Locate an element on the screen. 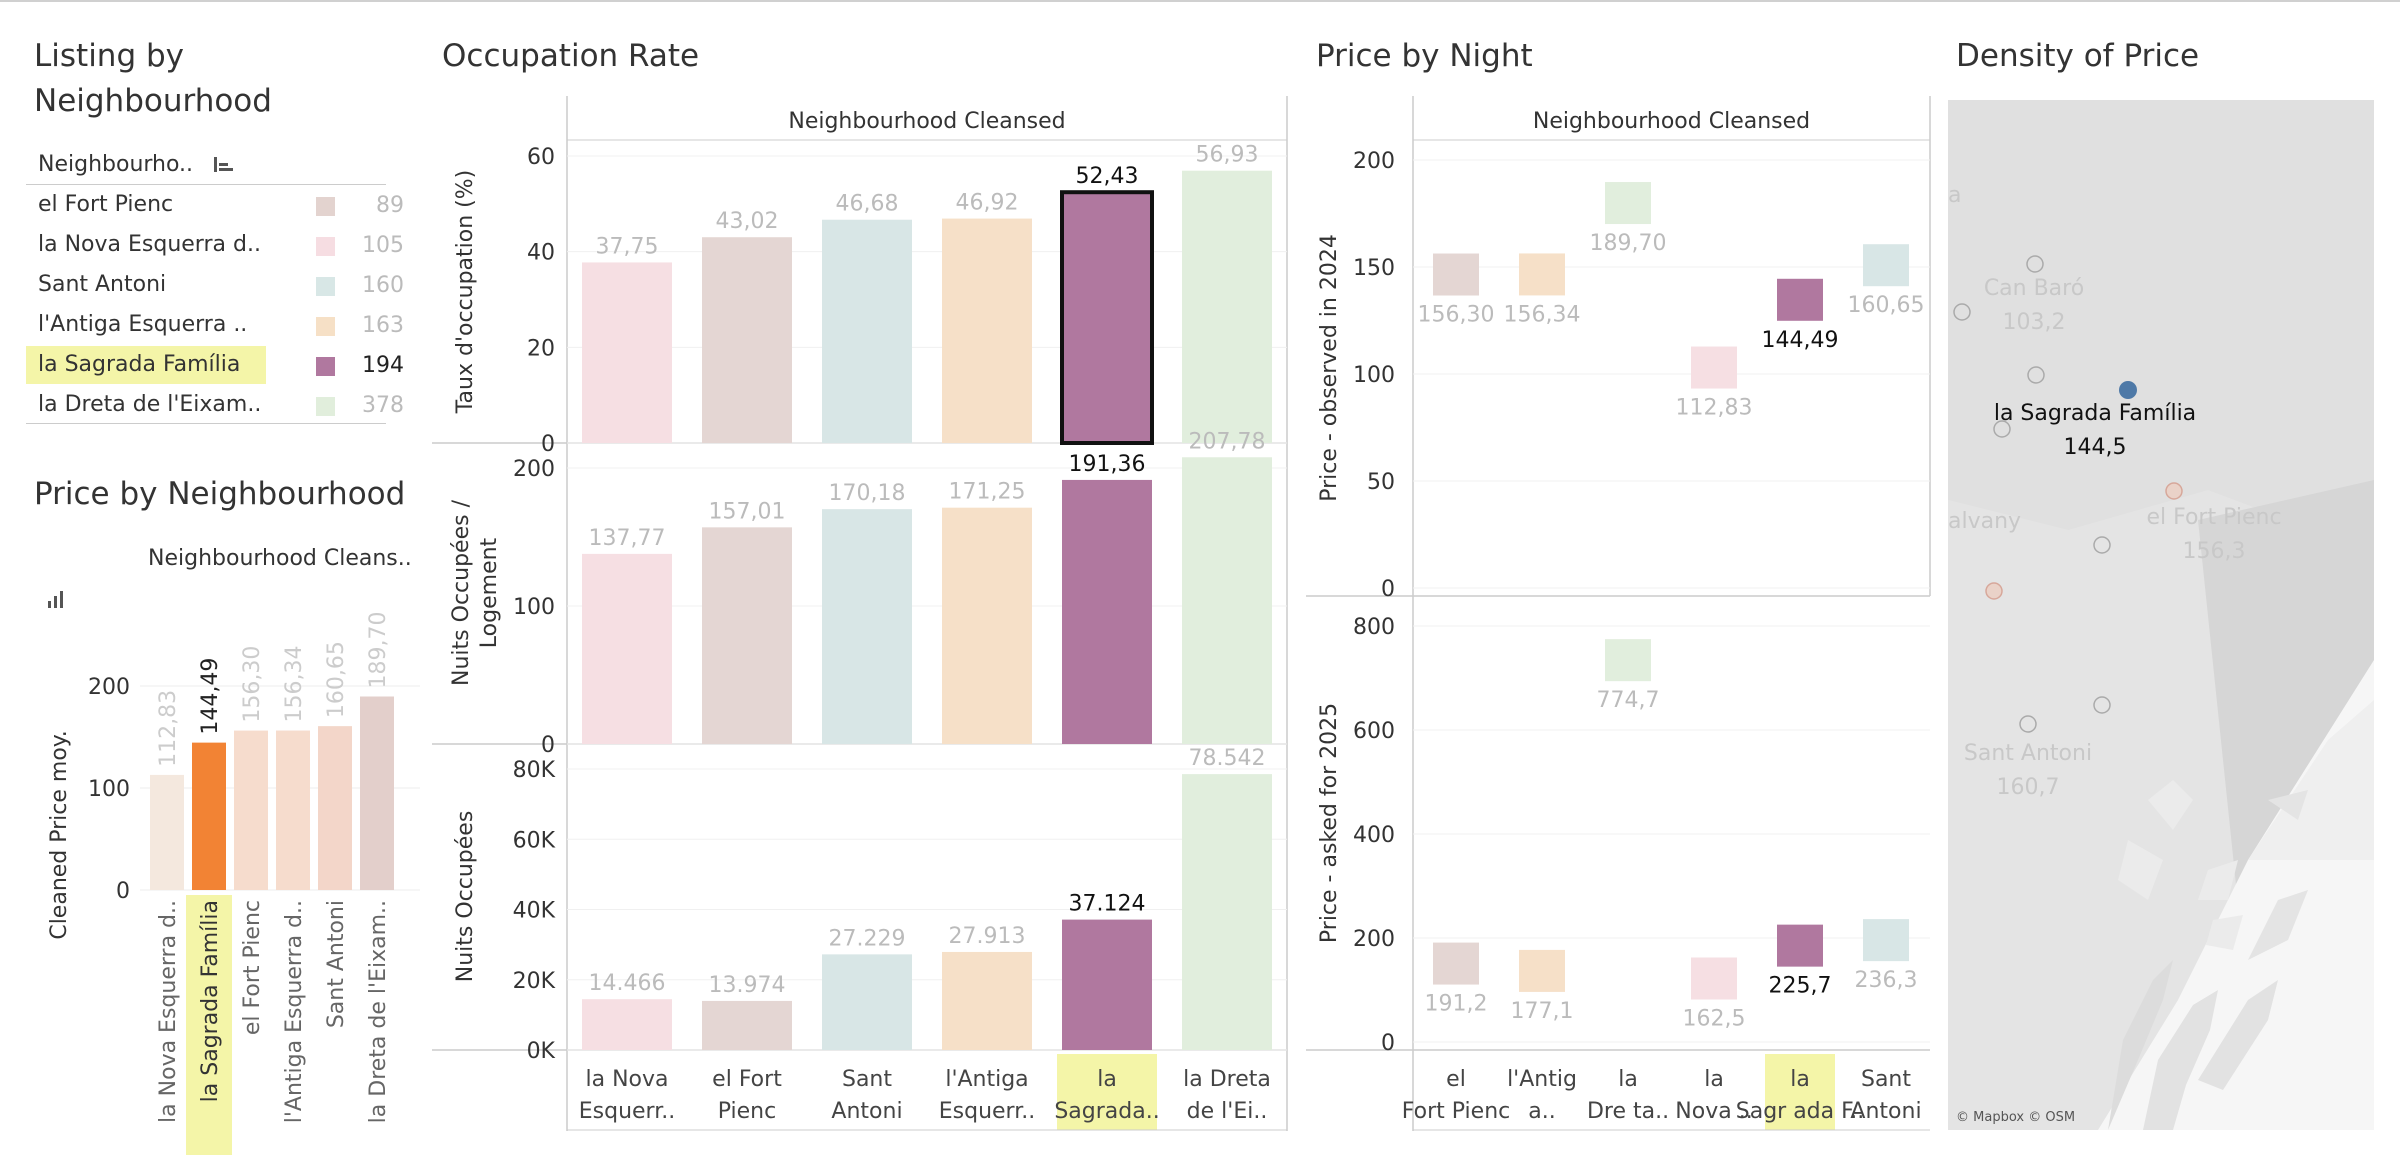 The width and height of the screenshot is (2400, 1156). xtick-line: Fort Pienc is located at coordinates (1456, 1111).